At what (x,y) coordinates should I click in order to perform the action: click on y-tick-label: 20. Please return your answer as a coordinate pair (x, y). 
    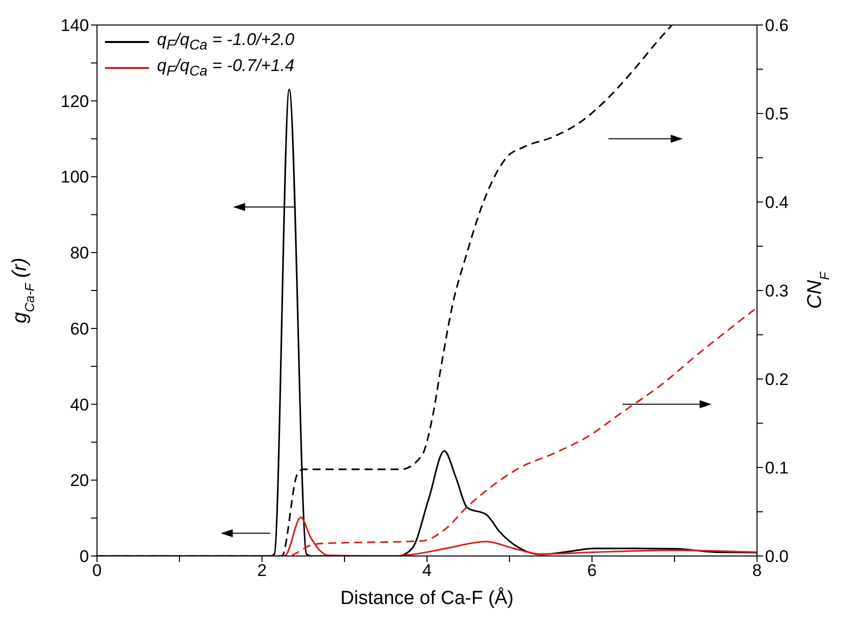
    Looking at the image, I should click on (79, 480).